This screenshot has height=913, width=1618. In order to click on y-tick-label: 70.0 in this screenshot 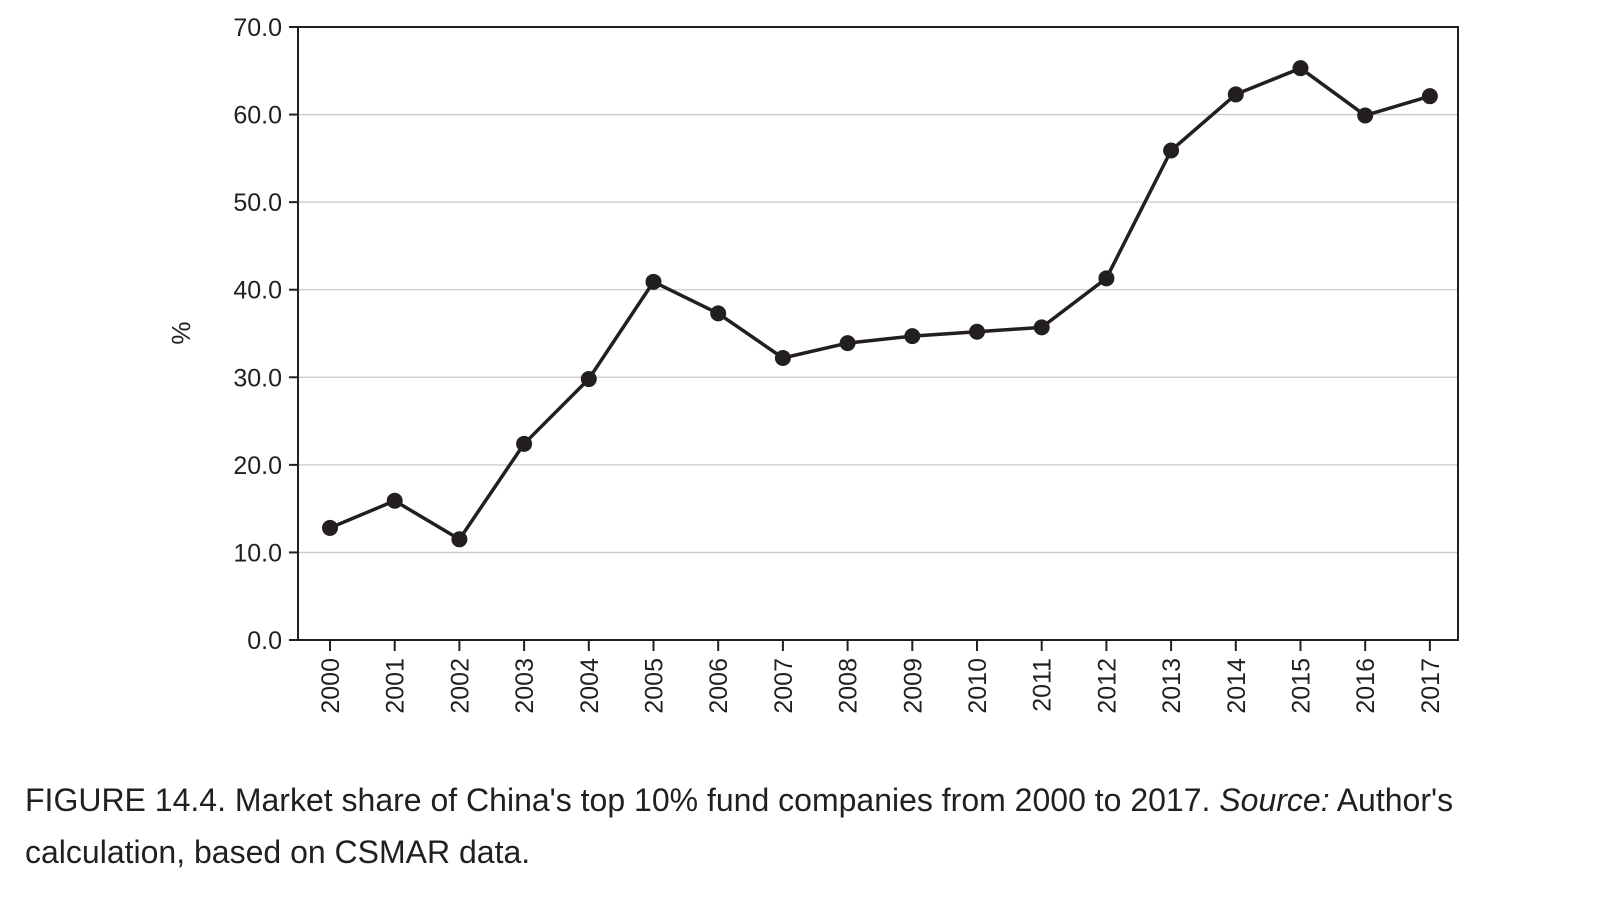, I will do `click(257, 28)`.